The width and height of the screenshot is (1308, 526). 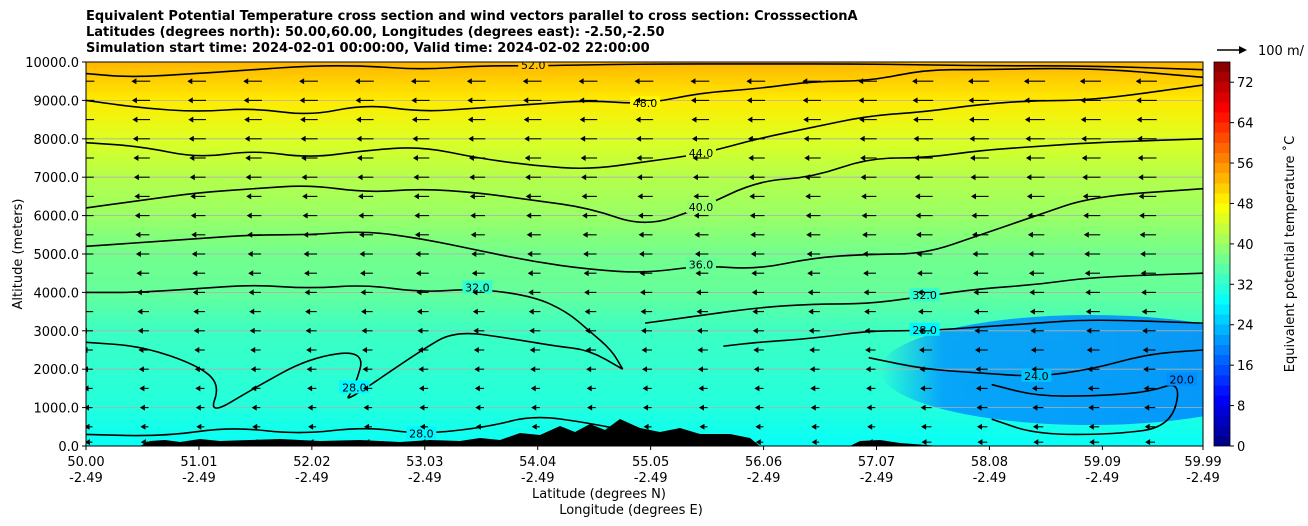 I want to click on colorbar-gradient, so click(x=1222, y=254).